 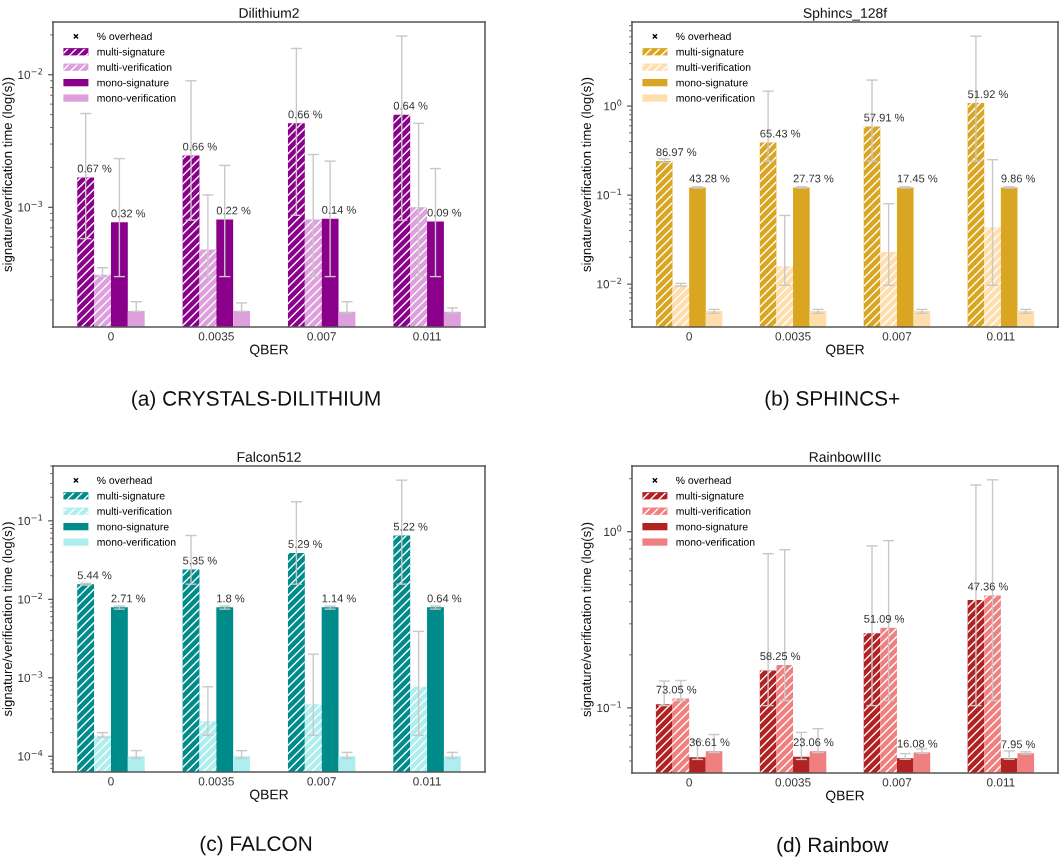 I want to click on text: (c) FALCON, so click(x=256, y=845).